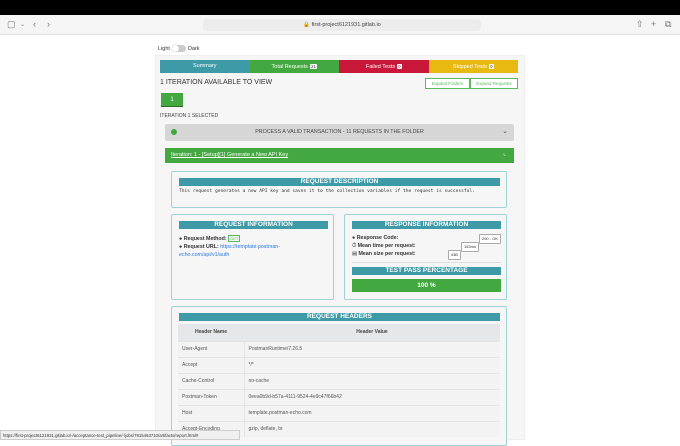 Image resolution: width=680 pixels, height=446 pixels. What do you see at coordinates (11, 24) in the screenshot?
I see `sidebar-icon: ▢` at bounding box center [11, 24].